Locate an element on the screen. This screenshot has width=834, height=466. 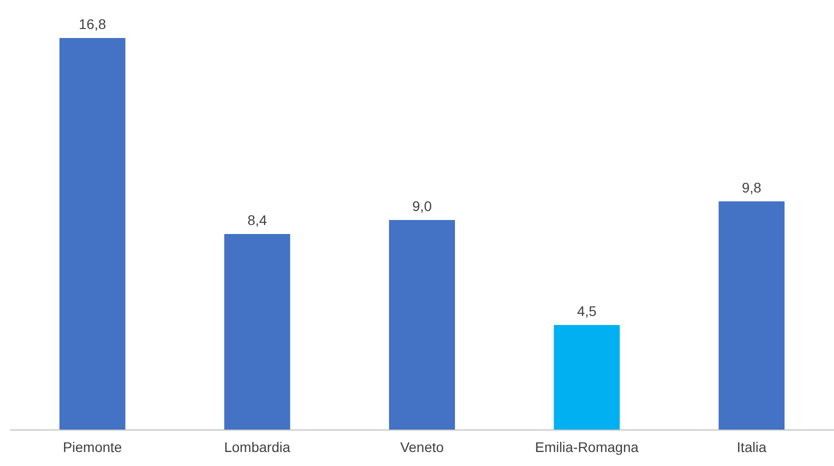
data-label: 8,4 is located at coordinates (257, 220).